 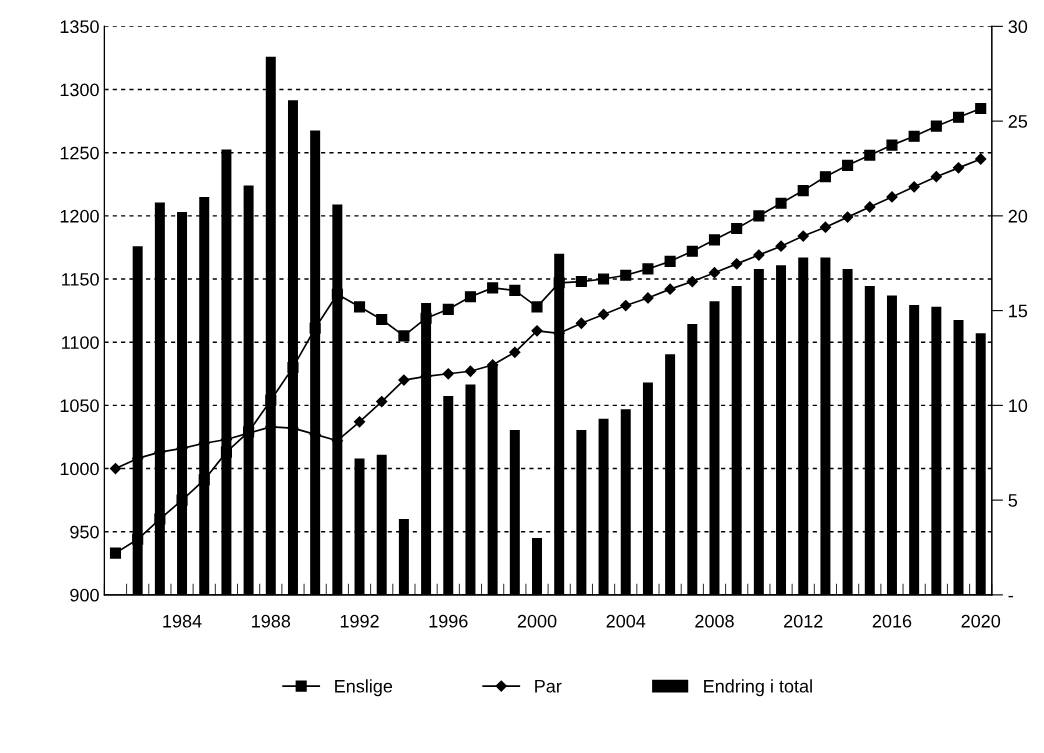 What do you see at coordinates (182, 621) in the screenshot?
I see `x-tick-label: 1984` at bounding box center [182, 621].